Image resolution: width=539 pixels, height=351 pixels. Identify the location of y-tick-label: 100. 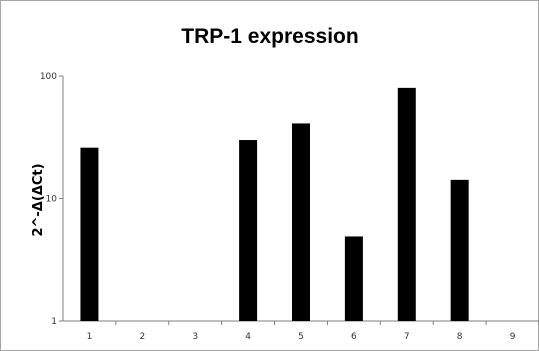
(48, 77).